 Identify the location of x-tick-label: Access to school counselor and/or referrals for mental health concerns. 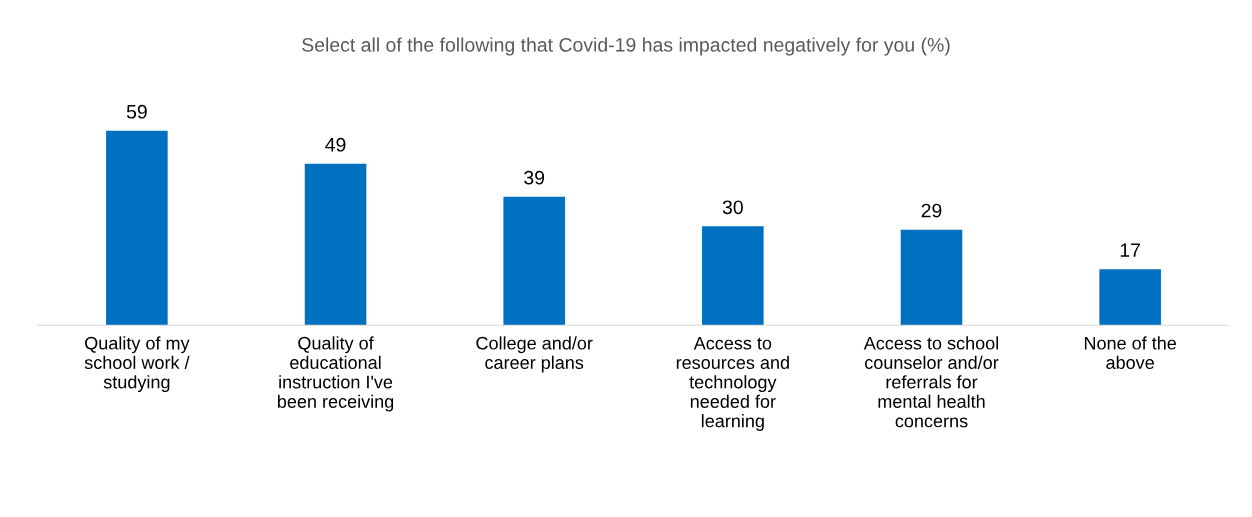
(931, 382).